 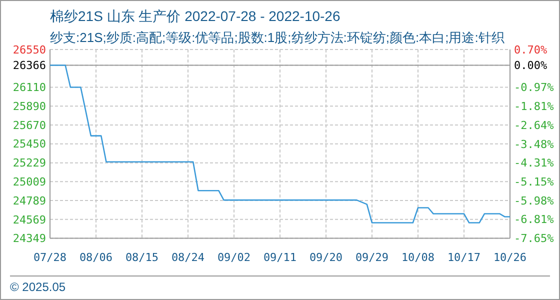 I want to click on x-tick-label: 10/17, so click(x=464, y=257).